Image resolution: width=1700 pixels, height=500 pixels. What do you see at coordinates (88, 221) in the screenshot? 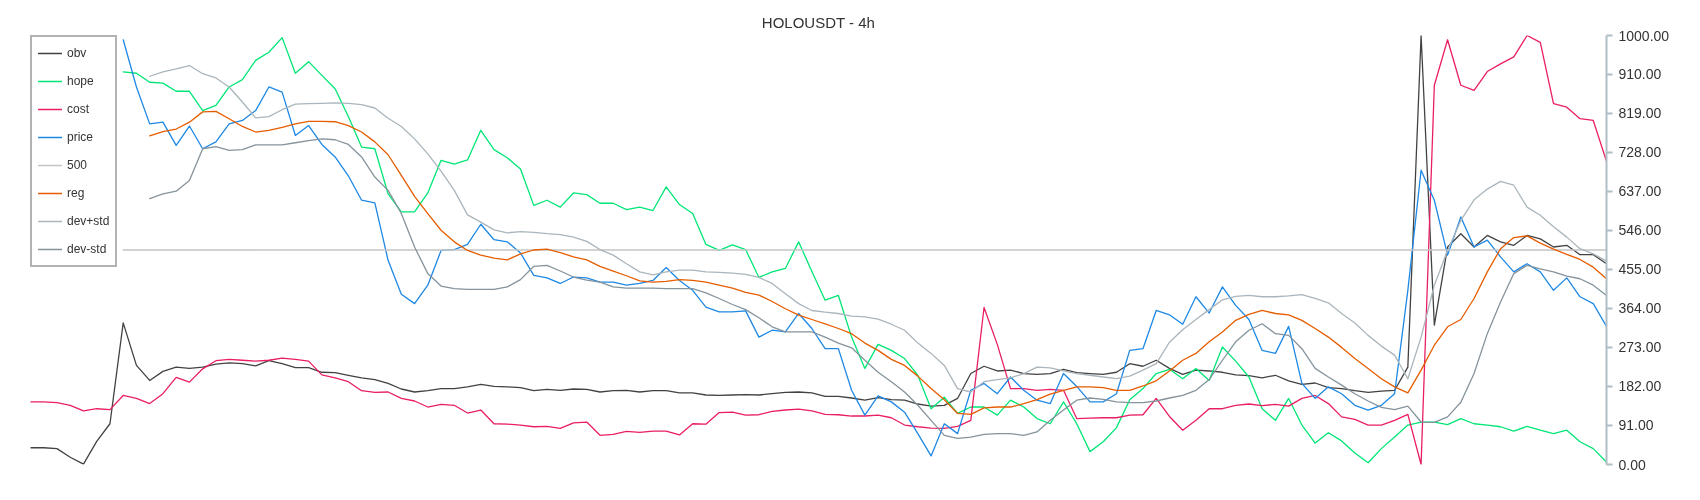
I see `legend-label: dev+std` at bounding box center [88, 221].